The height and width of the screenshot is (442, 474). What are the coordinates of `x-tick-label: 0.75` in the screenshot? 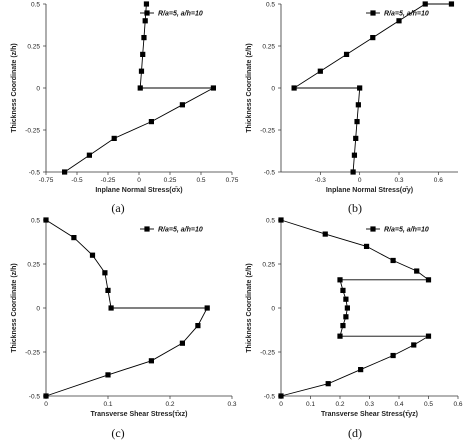 It's located at (232, 180).